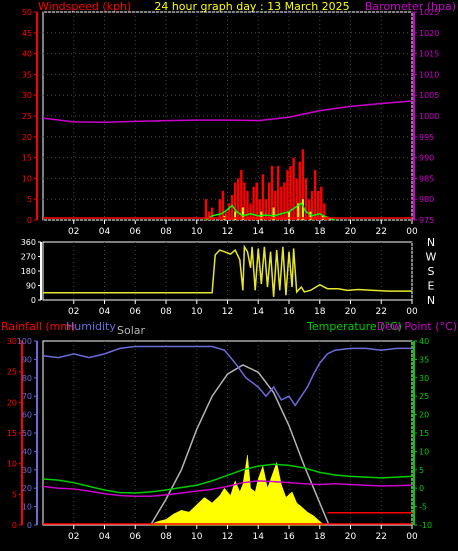  What do you see at coordinates (12, 402) in the screenshot?
I see `rainfall-tick-label: 20` at bounding box center [12, 402].